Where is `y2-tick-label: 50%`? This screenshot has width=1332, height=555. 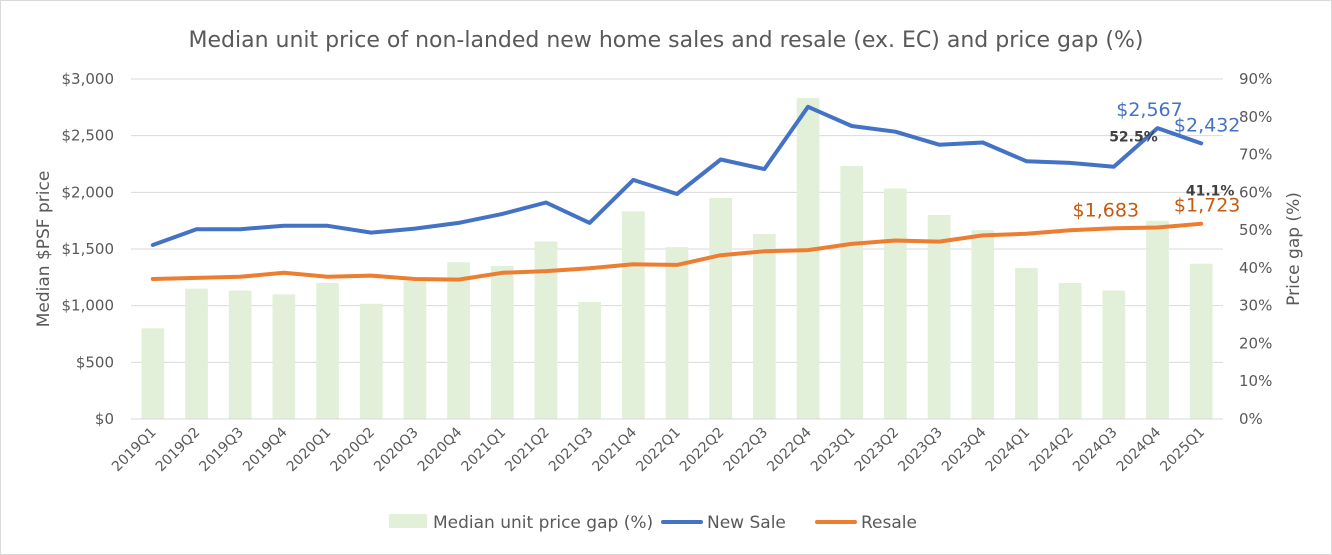
y2-tick-label: 50% is located at coordinates (1255, 230).